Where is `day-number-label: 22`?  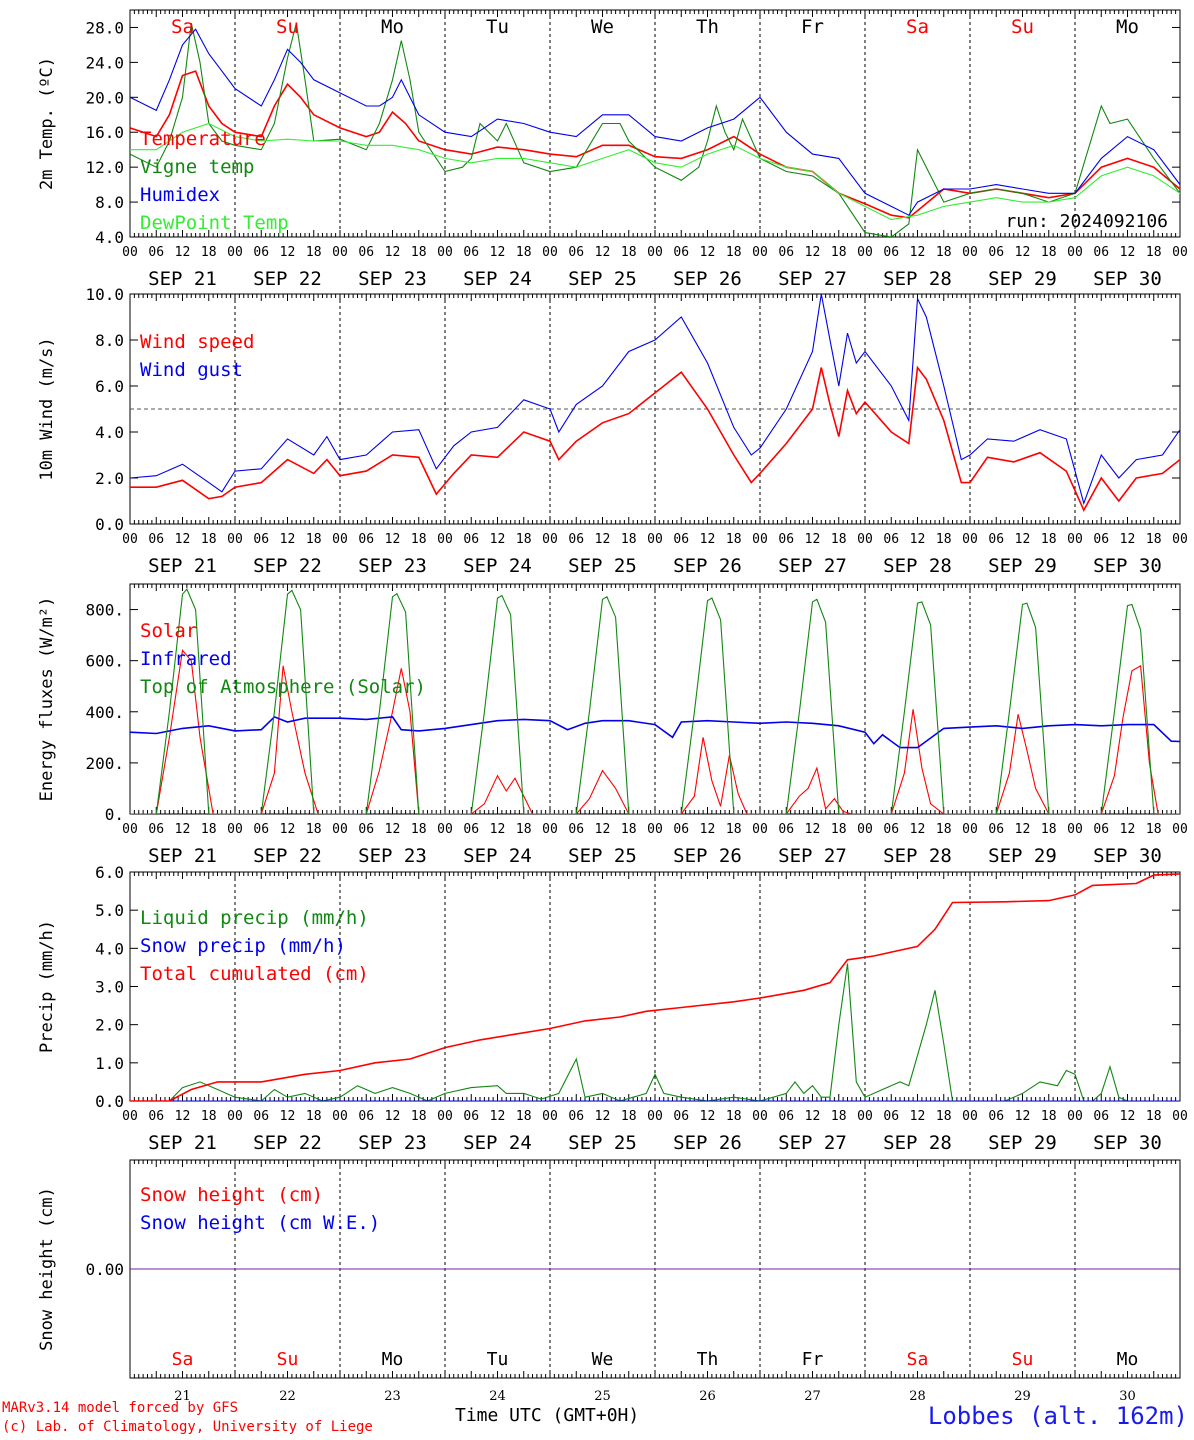
day-number-label: 22 is located at coordinates (287, 1396).